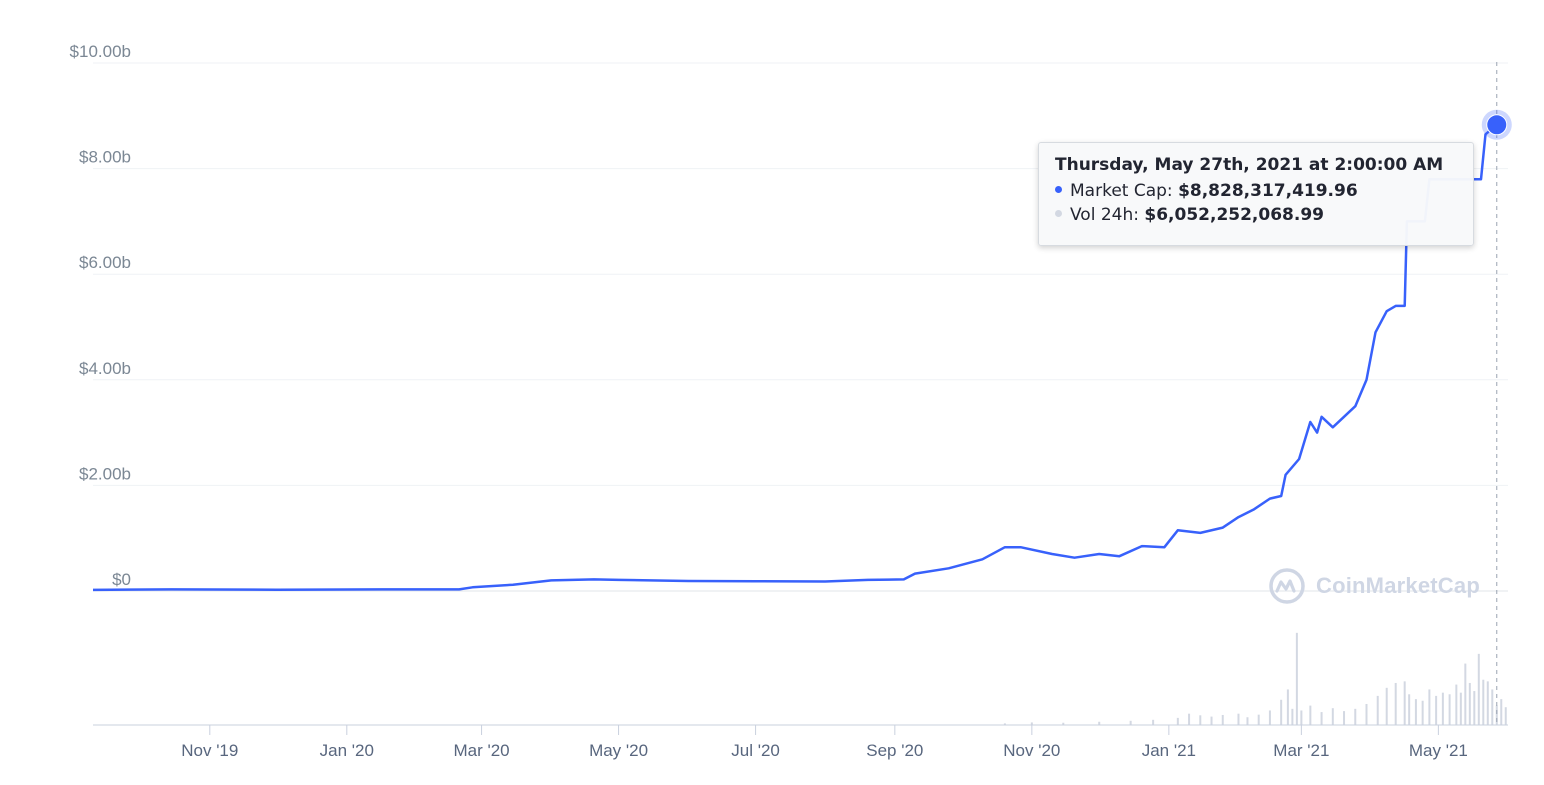  What do you see at coordinates (1249, 165) in the screenshot?
I see `tooltip-title: Thursday, May 27th, 2021 at 2:00:00 AM` at bounding box center [1249, 165].